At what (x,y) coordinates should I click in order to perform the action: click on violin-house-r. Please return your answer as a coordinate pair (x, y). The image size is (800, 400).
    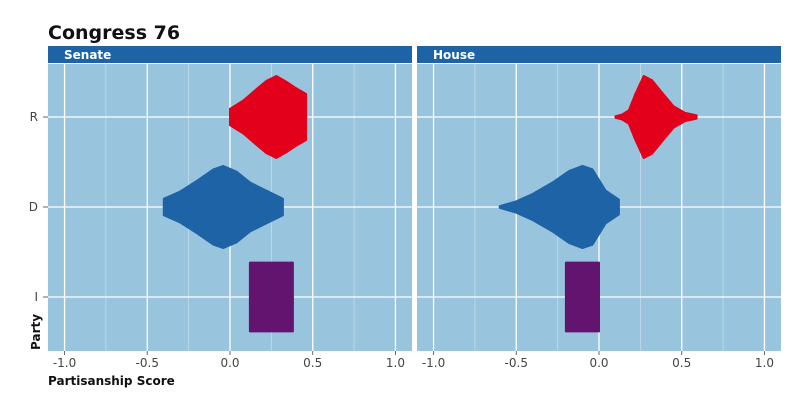
    Looking at the image, I should click on (656, 117).